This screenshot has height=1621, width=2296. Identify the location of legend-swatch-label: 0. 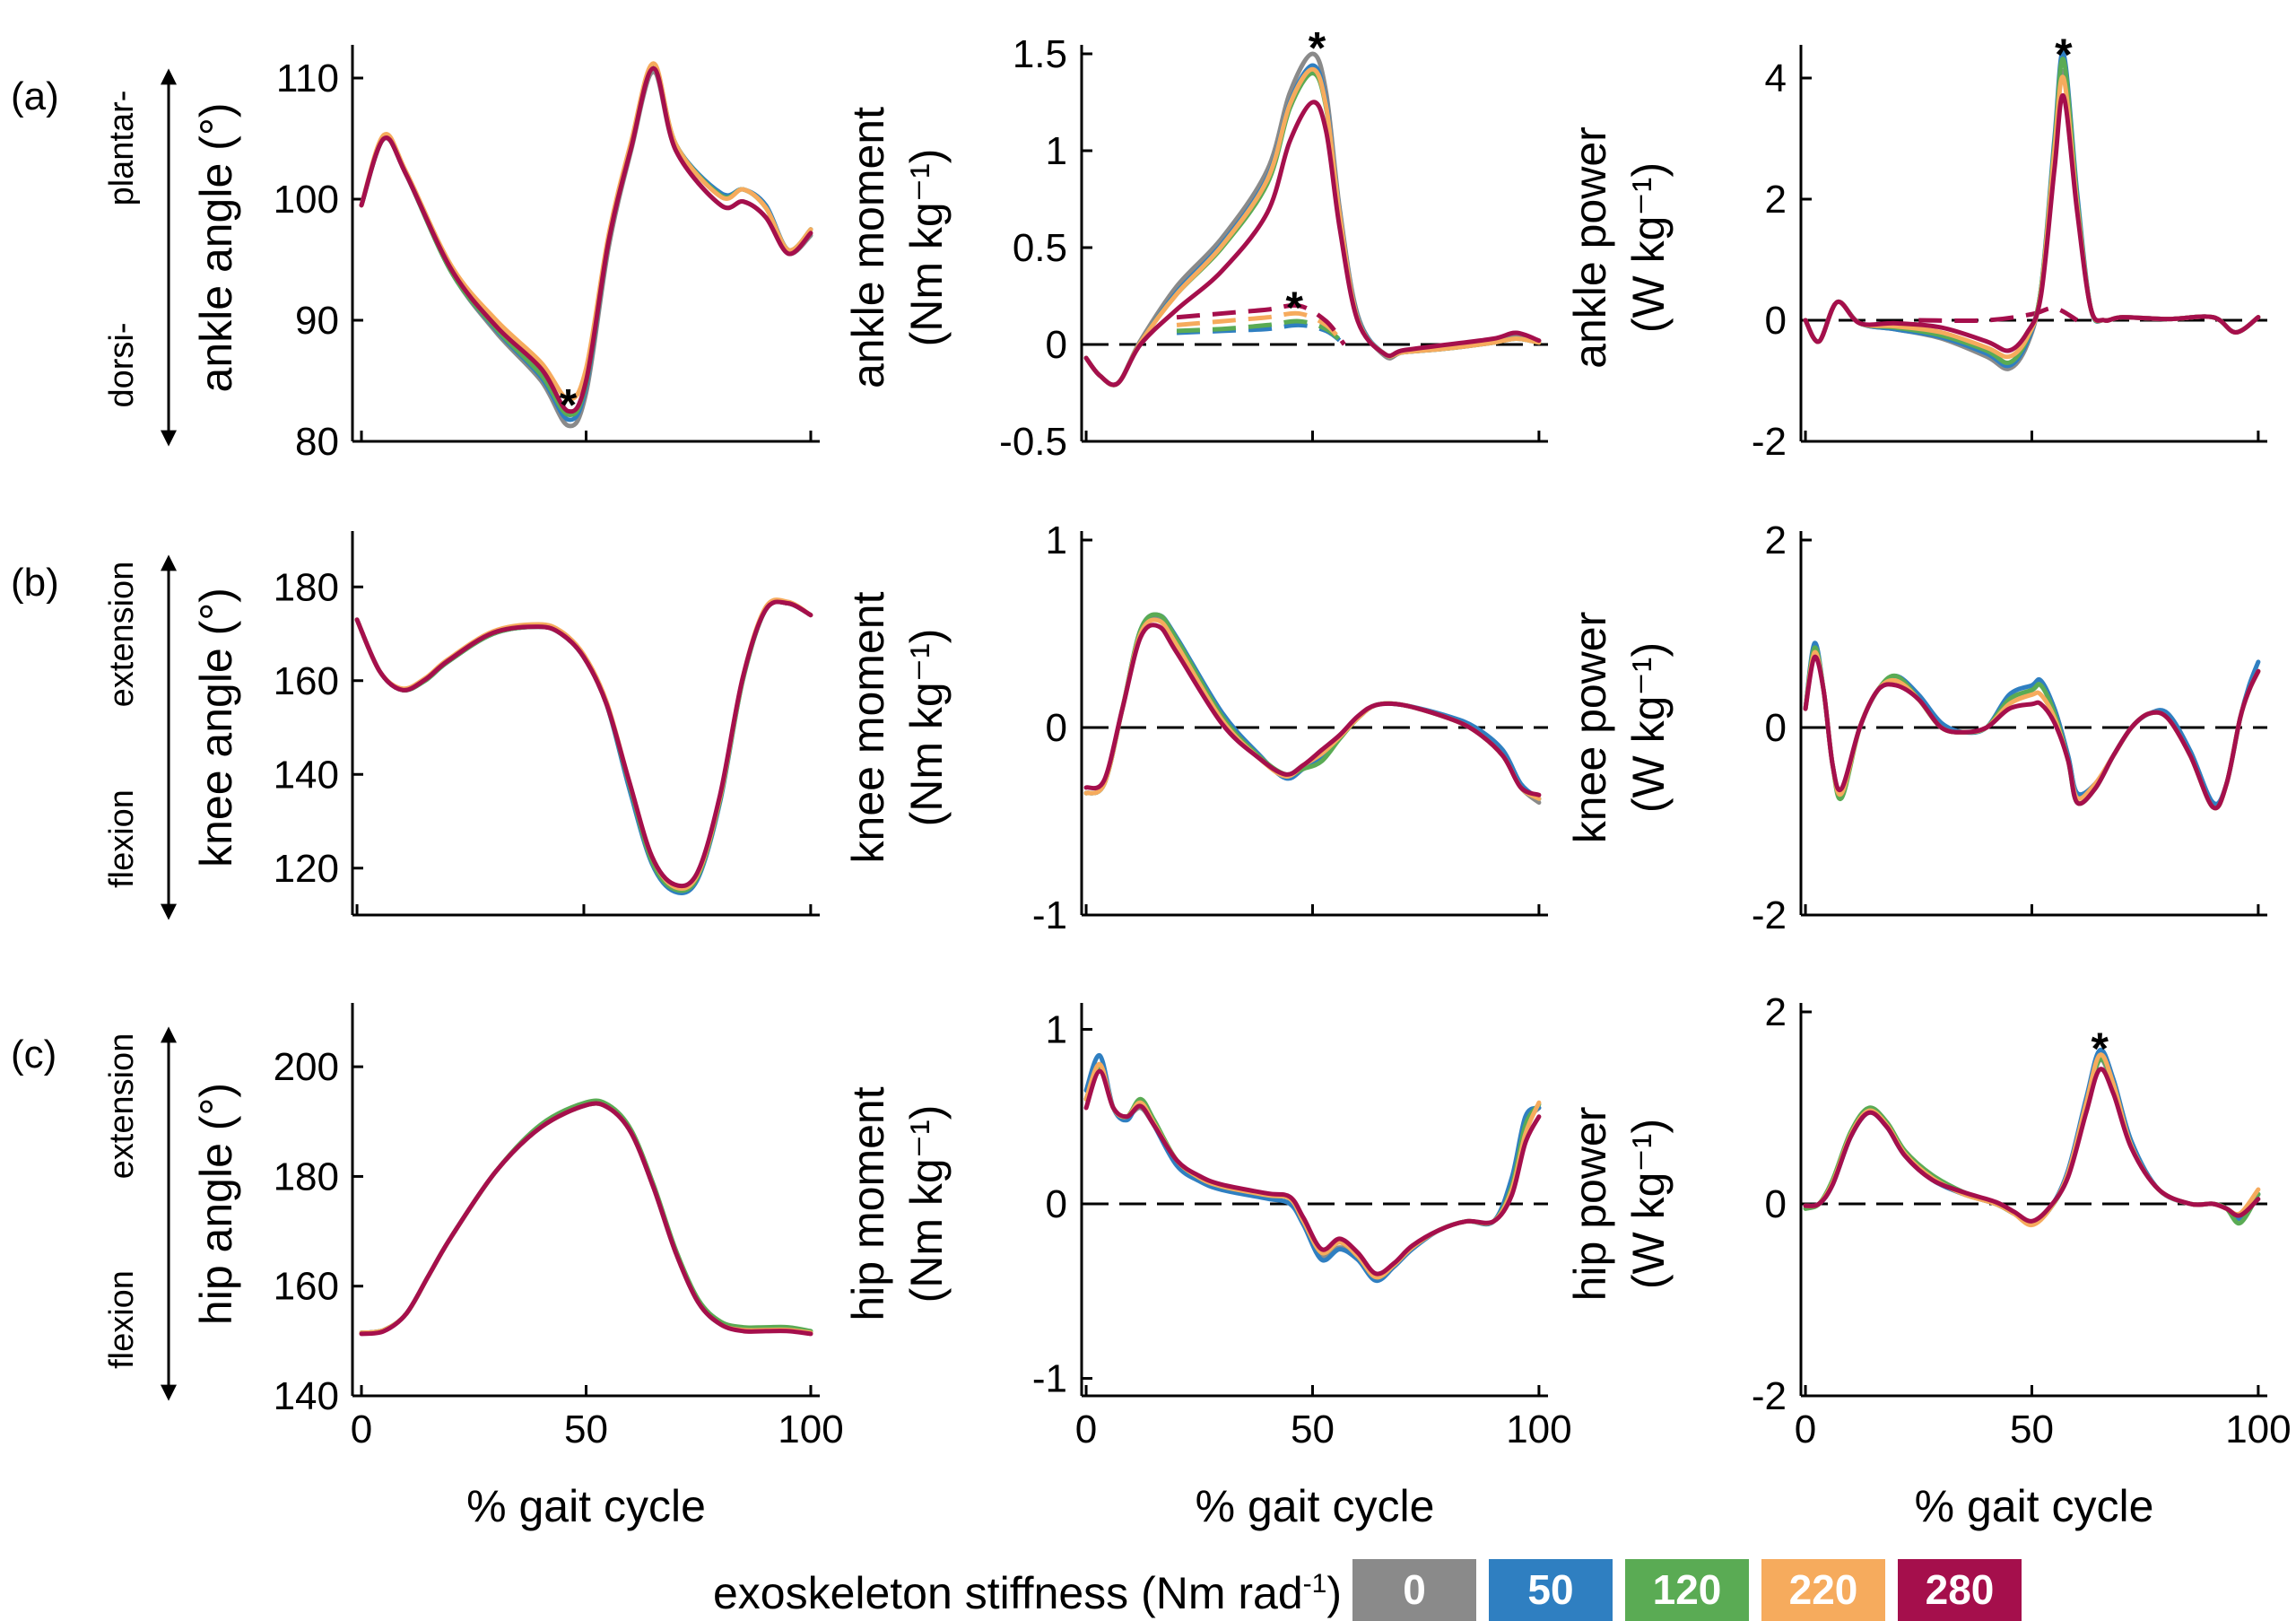
(1414, 1589).